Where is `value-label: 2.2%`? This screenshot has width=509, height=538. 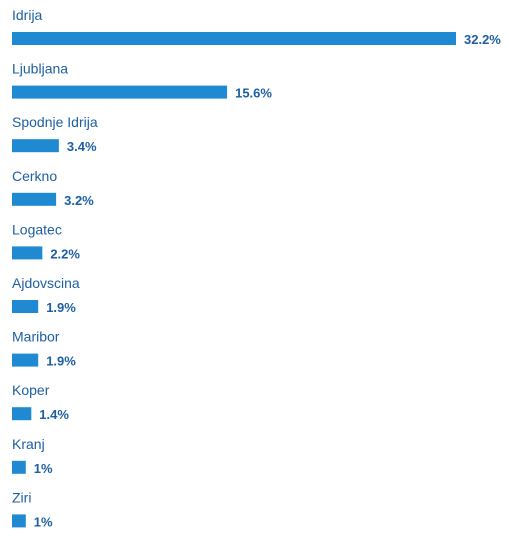 value-label: 2.2% is located at coordinates (65, 253).